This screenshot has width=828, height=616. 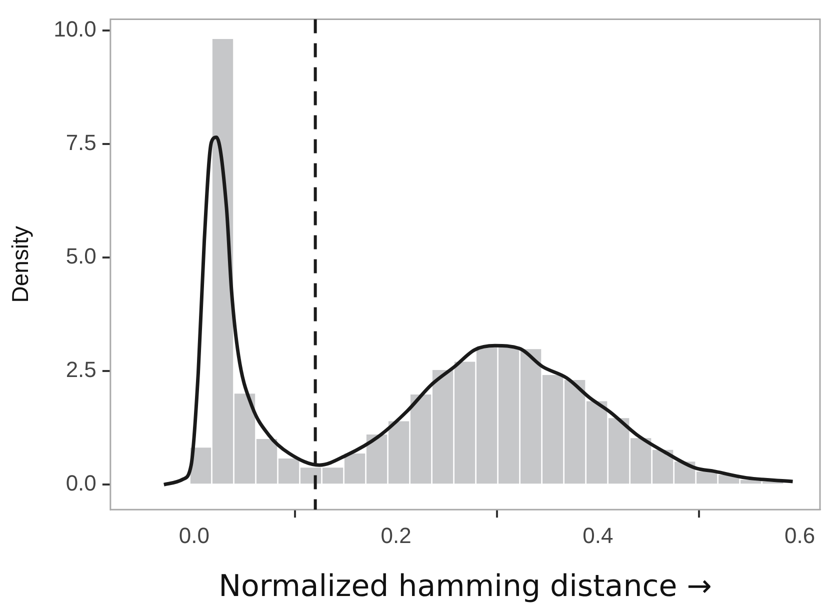 What do you see at coordinates (598, 535) in the screenshot?
I see `x-tick-label: 0.4` at bounding box center [598, 535].